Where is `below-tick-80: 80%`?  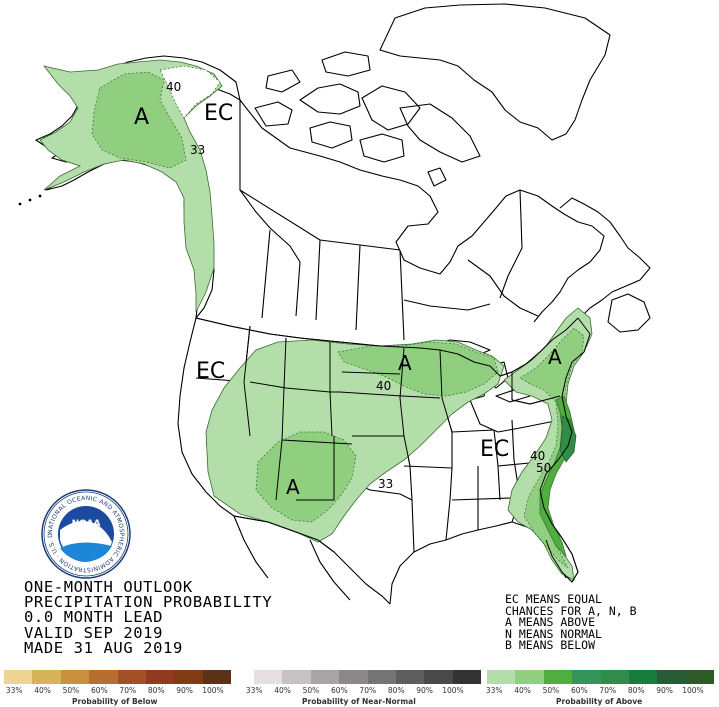 below-tick-80: 80% is located at coordinates (156, 690).